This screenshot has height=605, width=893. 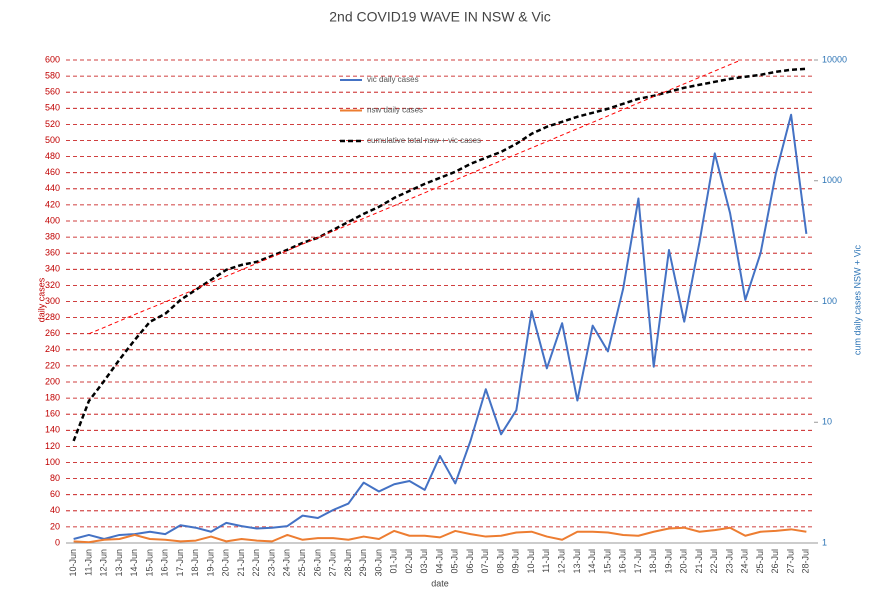 What do you see at coordinates (57, 542) in the screenshot?
I see `y-tick-label: 0` at bounding box center [57, 542].